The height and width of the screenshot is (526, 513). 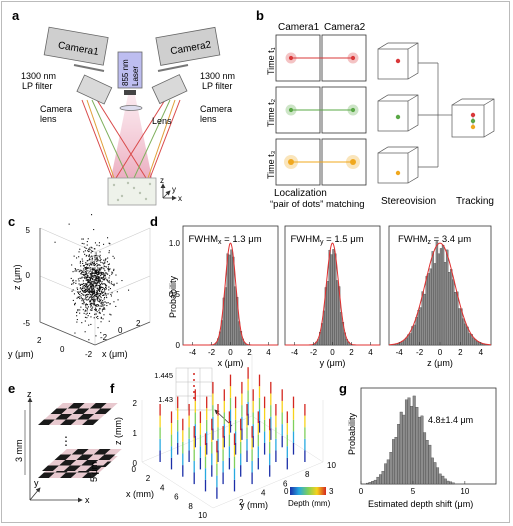 I want to click on f-inset-points, so click(x=194, y=386).